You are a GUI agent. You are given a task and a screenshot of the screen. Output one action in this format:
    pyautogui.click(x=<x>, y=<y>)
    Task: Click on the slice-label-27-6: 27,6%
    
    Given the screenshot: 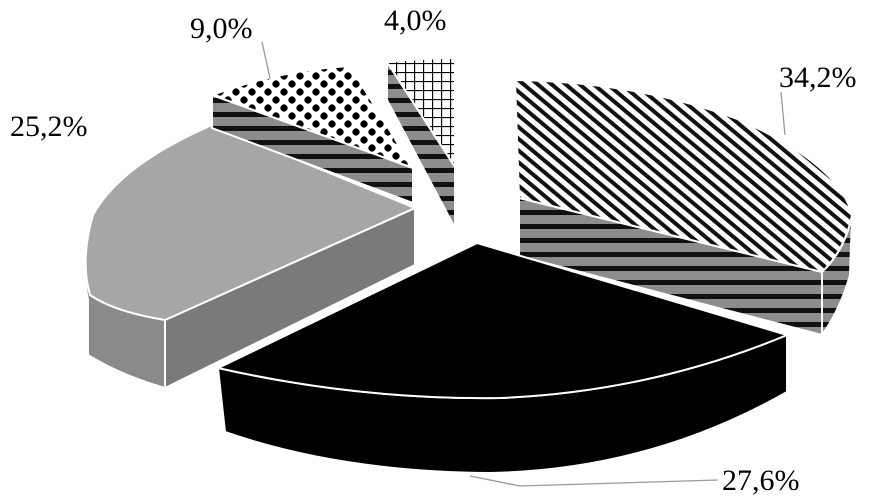 What is the action you would take?
    pyautogui.click(x=761, y=480)
    